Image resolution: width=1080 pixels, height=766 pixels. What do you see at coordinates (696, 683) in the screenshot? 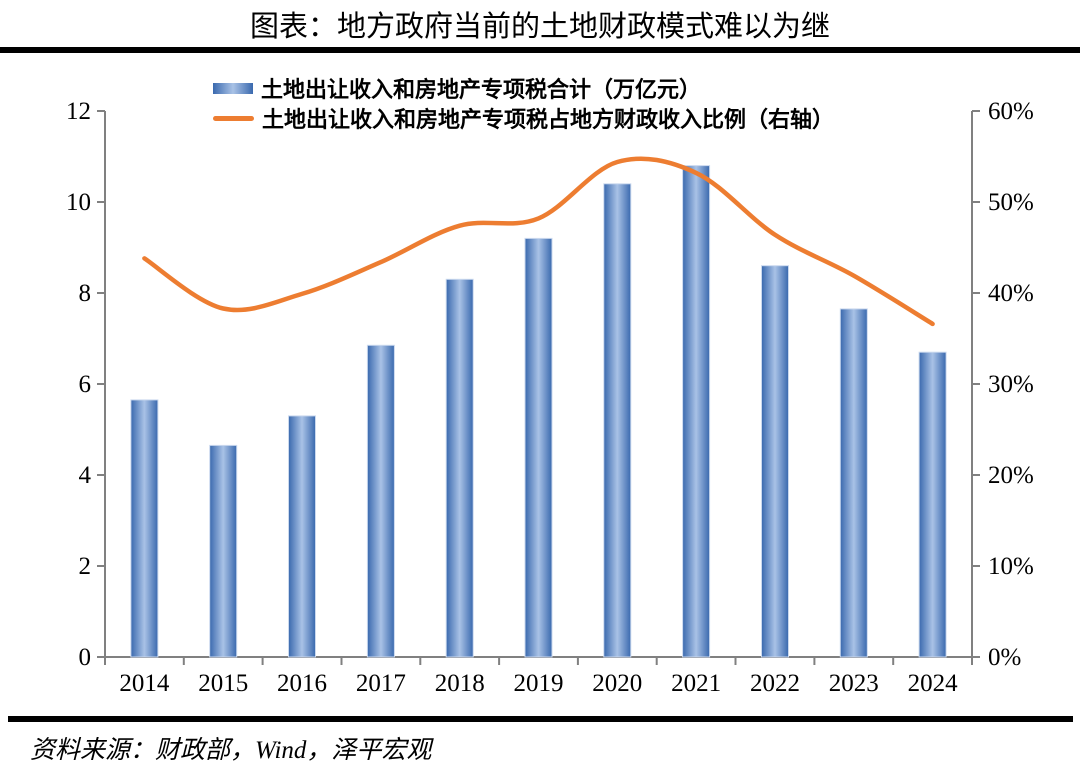
I see `x-axis-label-2021: 2021` at bounding box center [696, 683].